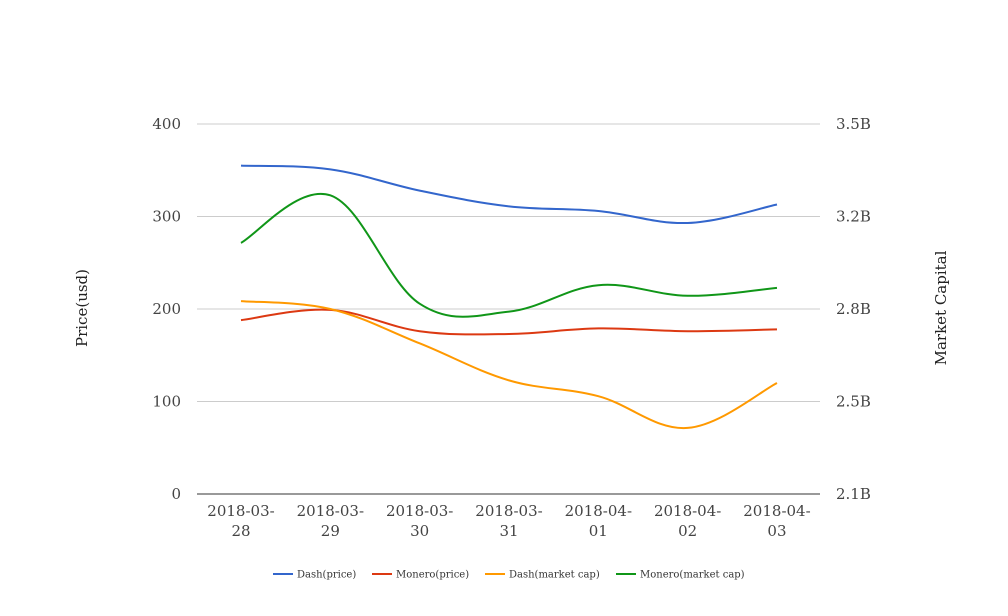 Image resolution: width=1008 pixels, height=616 pixels. What do you see at coordinates (692, 575) in the screenshot?
I see `legend-label: Monero(market cap)` at bounding box center [692, 575].